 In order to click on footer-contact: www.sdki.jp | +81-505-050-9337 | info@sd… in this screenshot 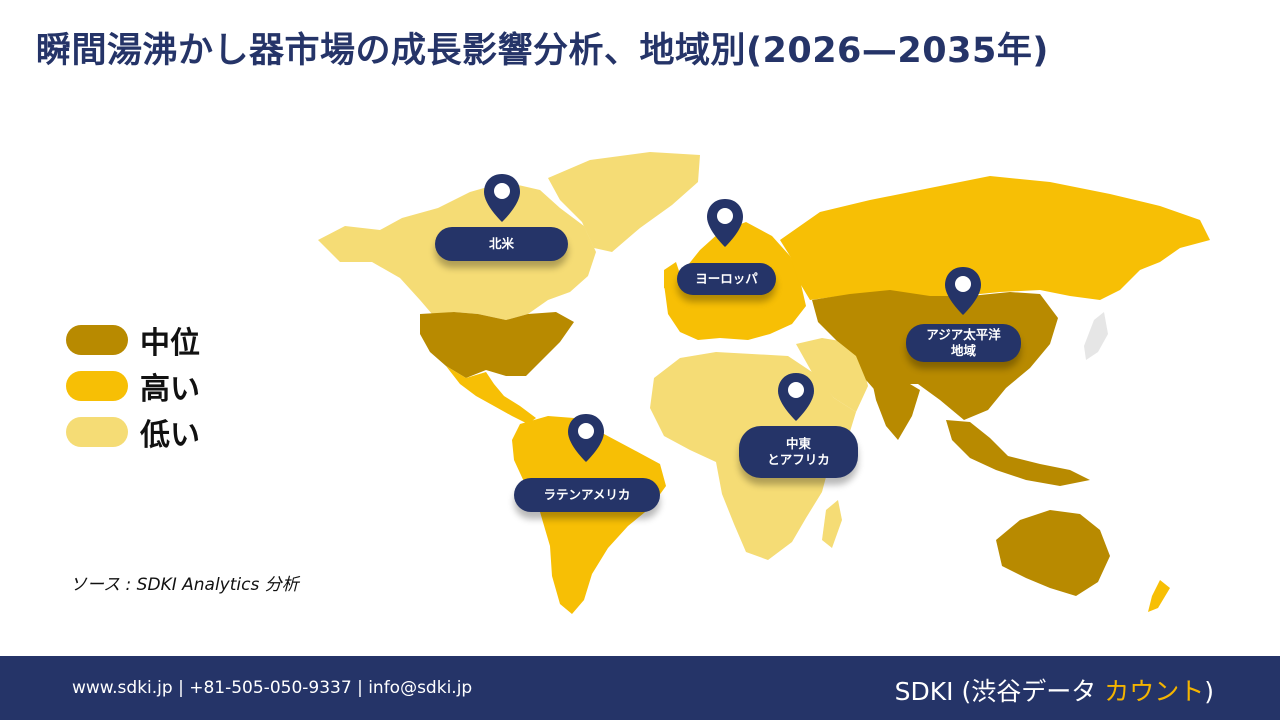, I will do `click(272, 688)`.